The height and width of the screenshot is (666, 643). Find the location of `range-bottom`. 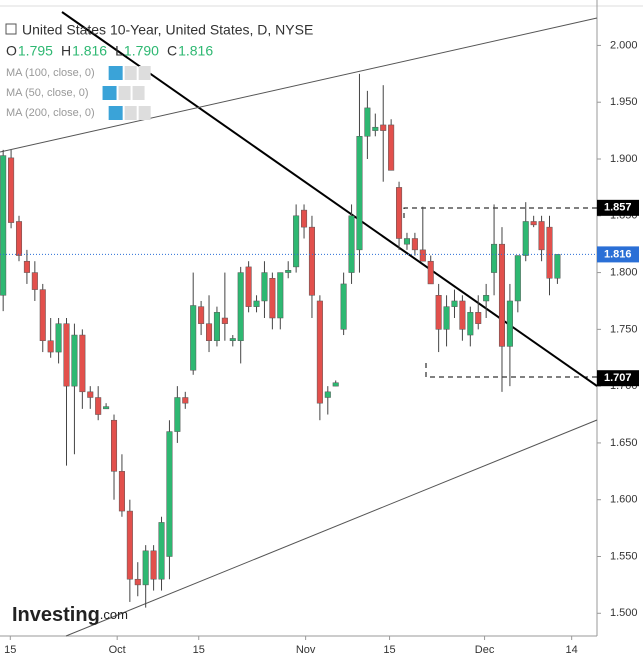

range-bottom is located at coordinates (511, 370).